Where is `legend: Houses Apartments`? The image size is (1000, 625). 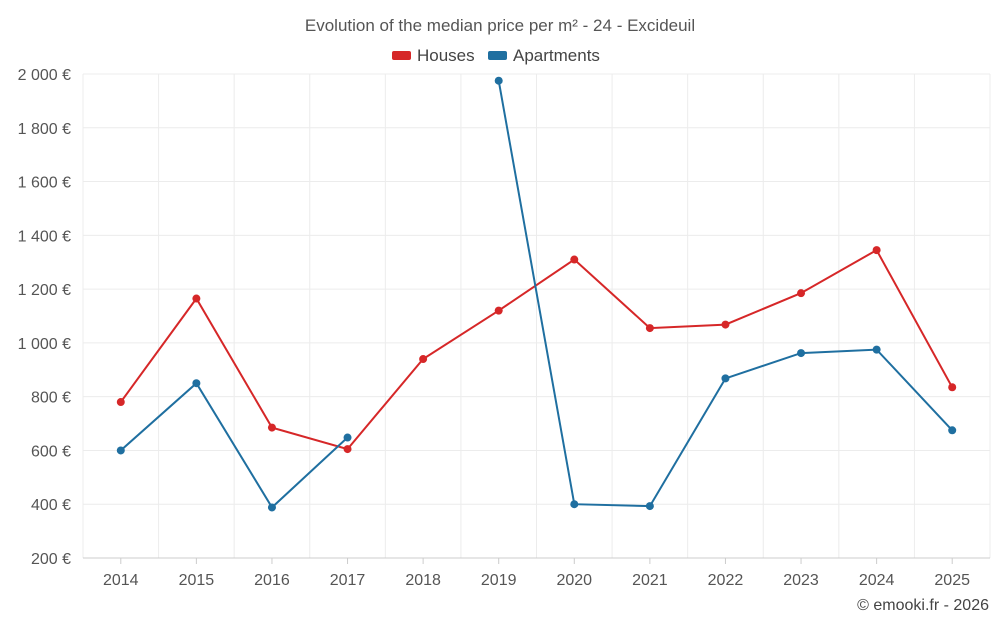
legend: Houses Apartments is located at coordinates (496, 55).